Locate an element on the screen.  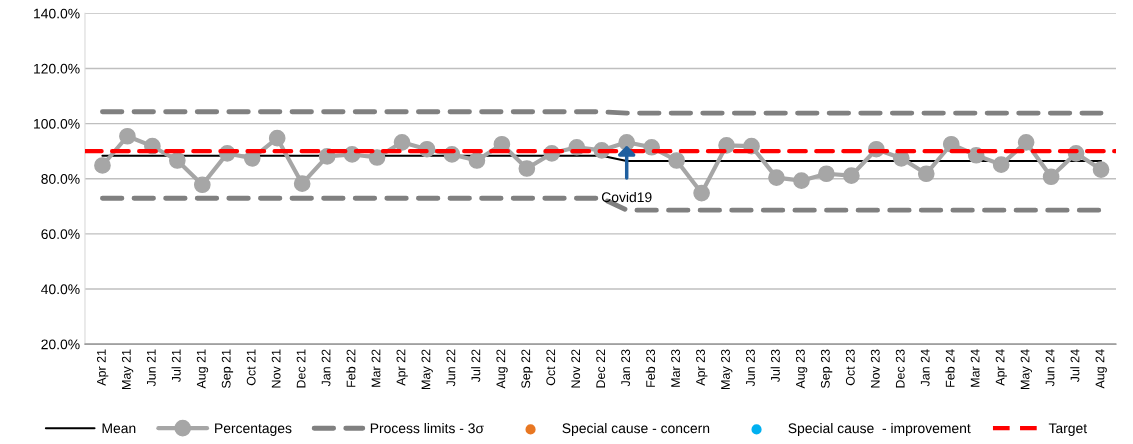
legend-label: Mean is located at coordinates (119, 428).